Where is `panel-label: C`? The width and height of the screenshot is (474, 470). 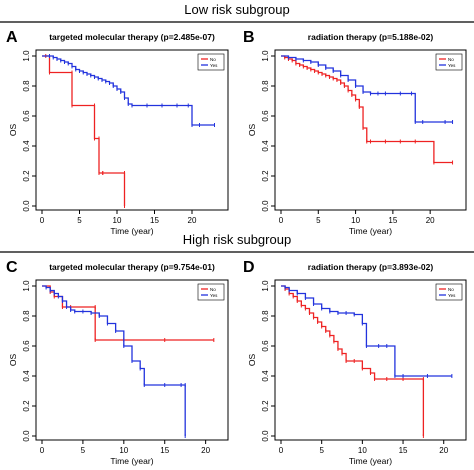 panel-label: C is located at coordinates (12, 267).